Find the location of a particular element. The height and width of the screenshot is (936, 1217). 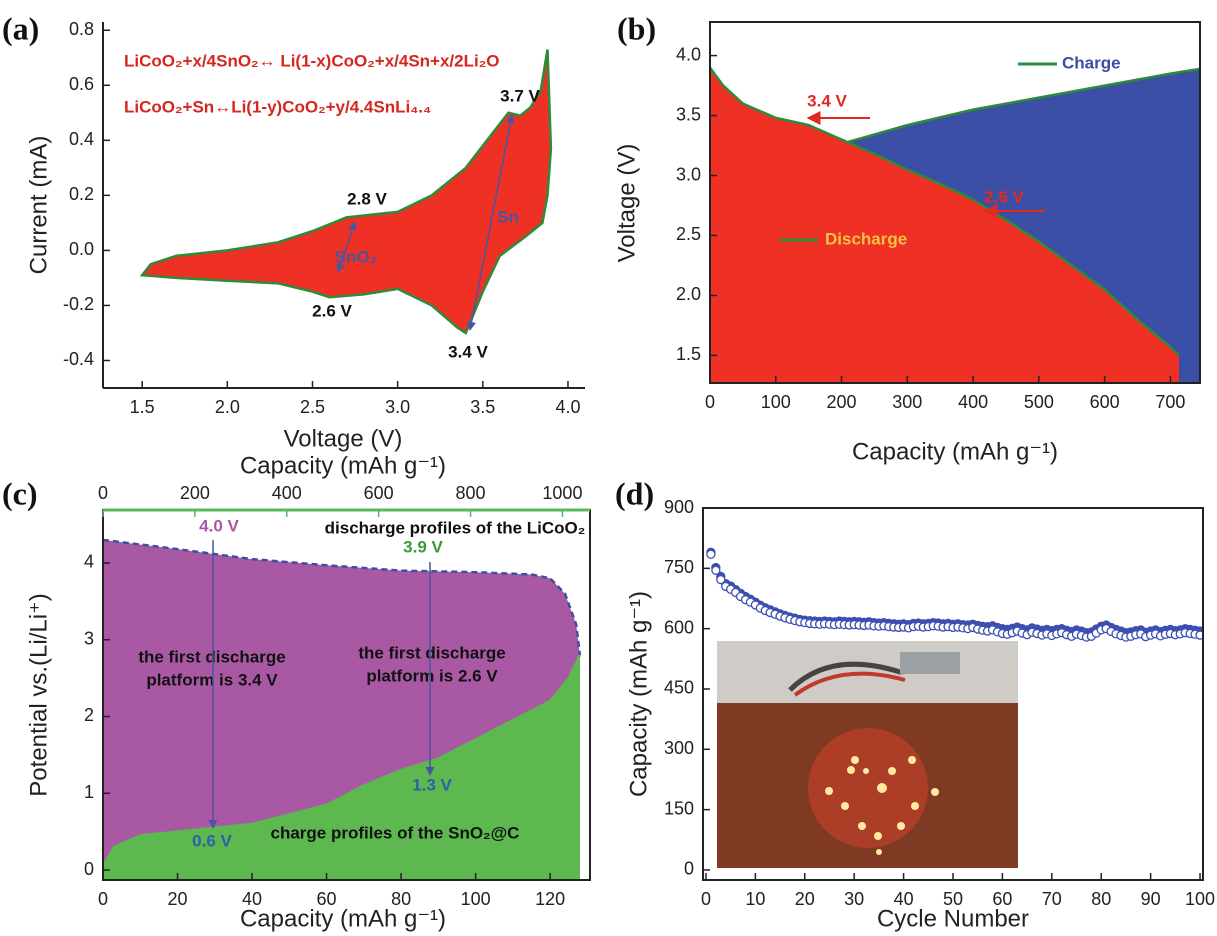

y-tick-label: 600 is located at coordinates (679, 627).